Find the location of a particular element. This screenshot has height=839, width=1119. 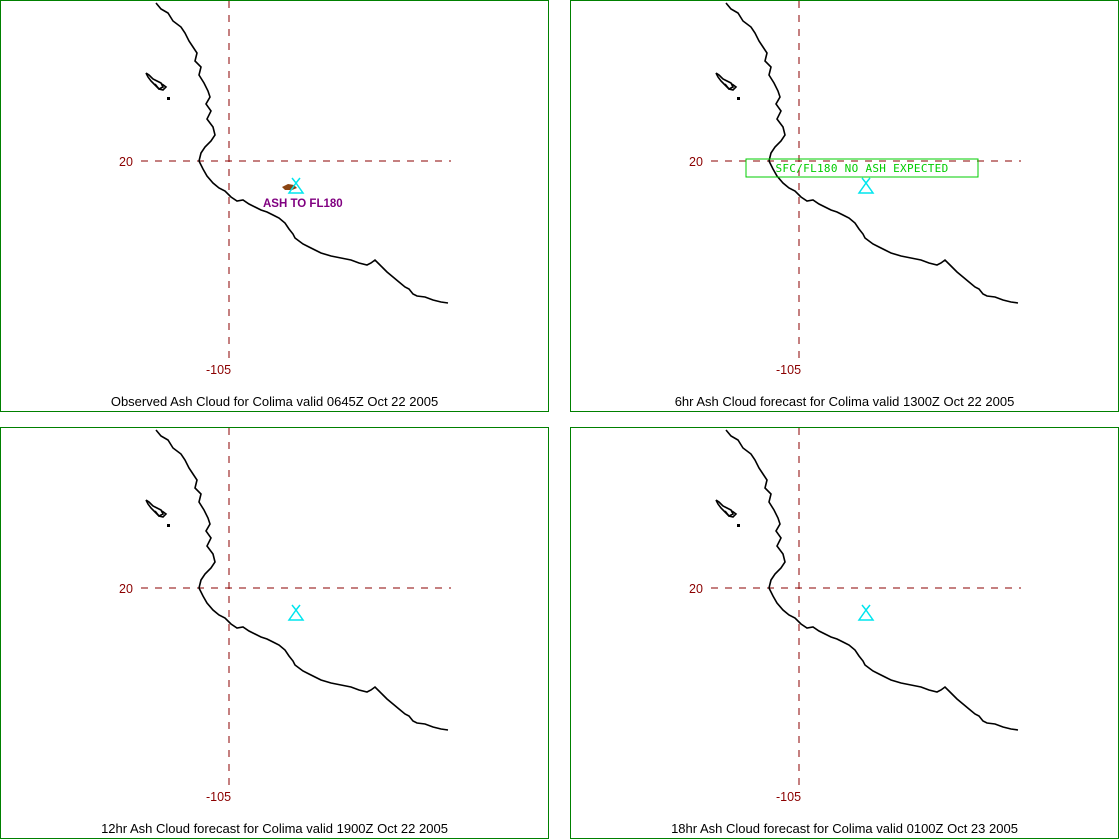

ash-cloud is located at coordinates (289, 187).